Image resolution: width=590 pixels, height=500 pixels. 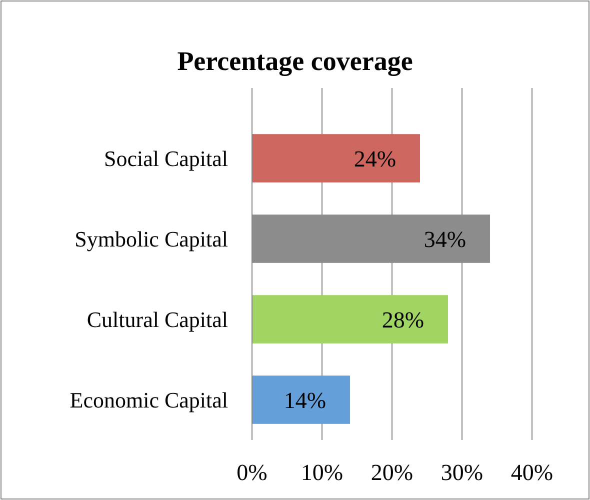 I want to click on y-tick-label: Cultural Capital, so click(x=157, y=319).